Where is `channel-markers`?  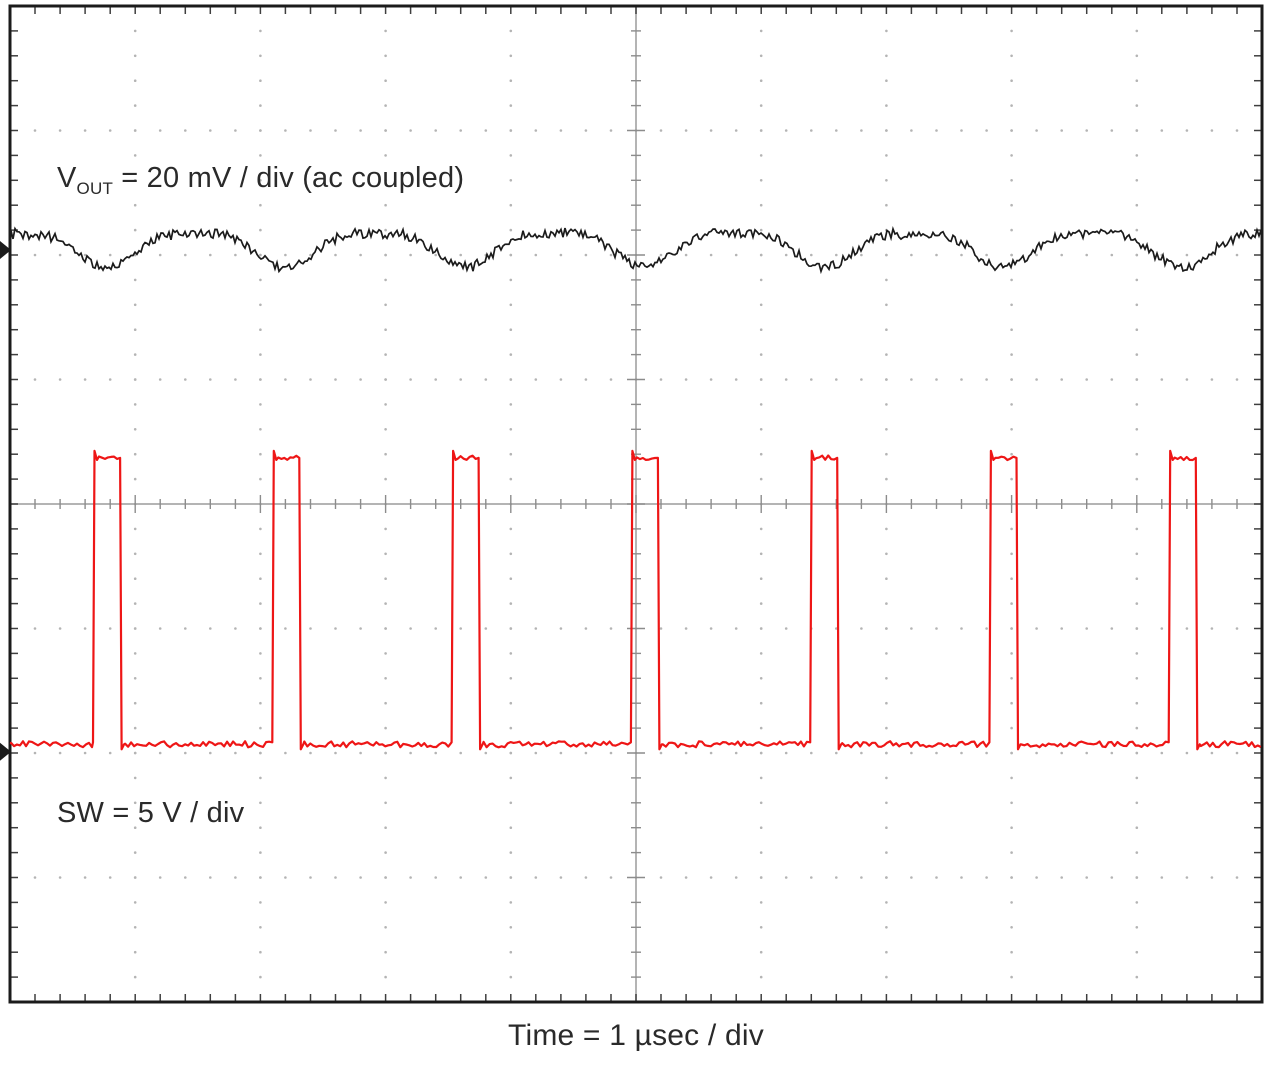
channel-markers is located at coordinates (5, 501).